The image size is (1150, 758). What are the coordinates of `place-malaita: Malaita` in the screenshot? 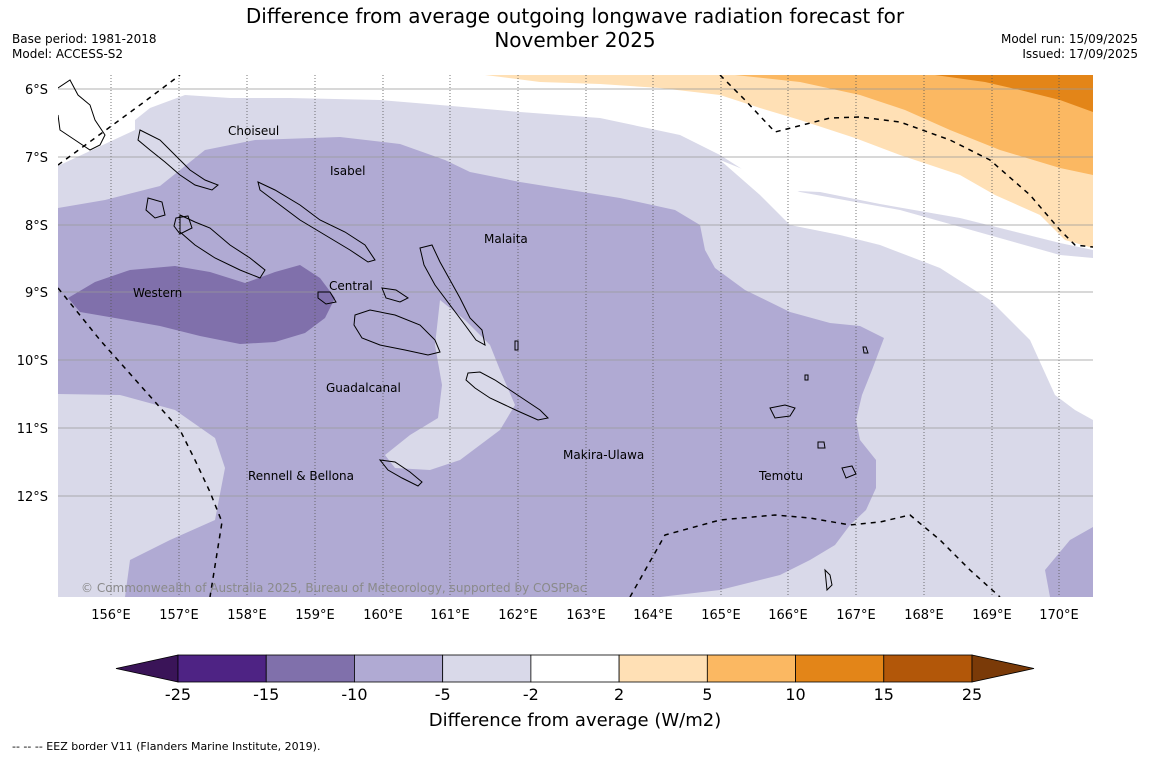 It's located at (506, 239).